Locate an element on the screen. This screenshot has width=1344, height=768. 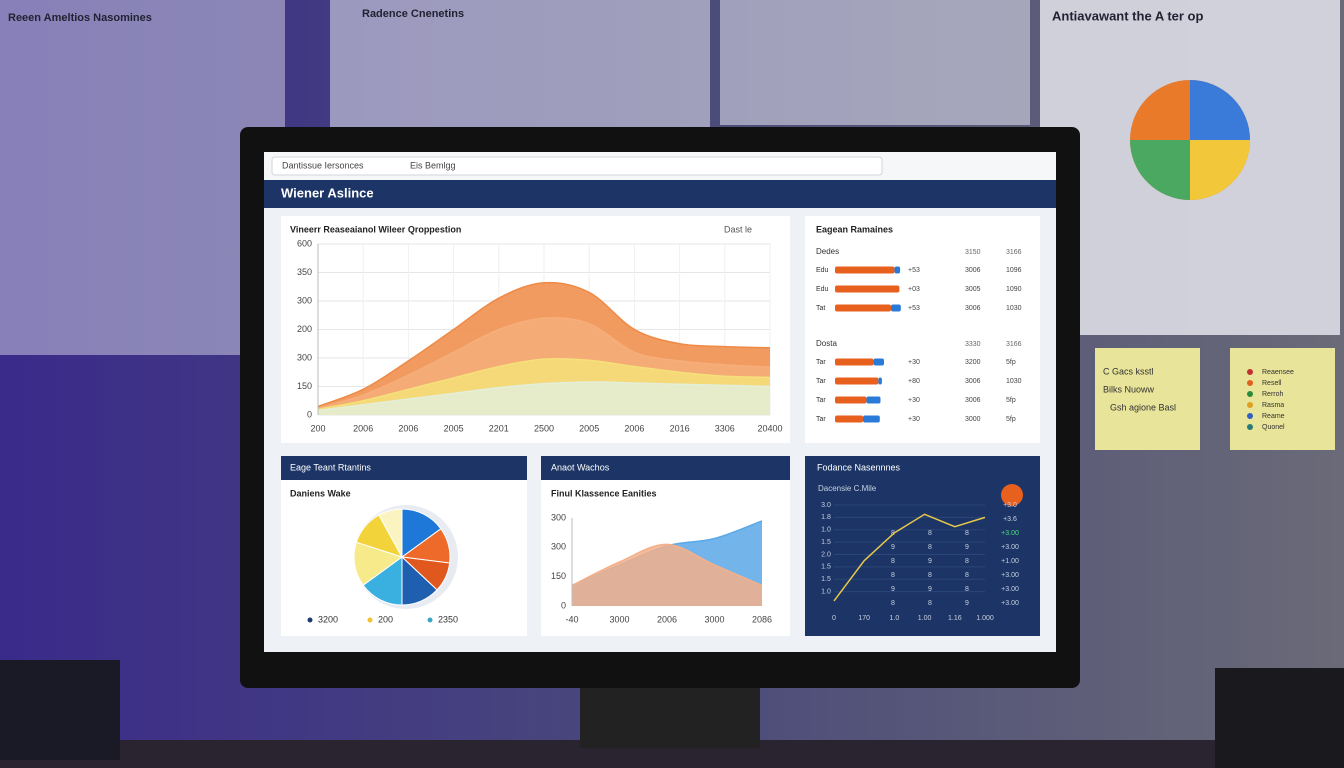
note-line: C Gacs ksstl is located at coordinates (1128, 371).